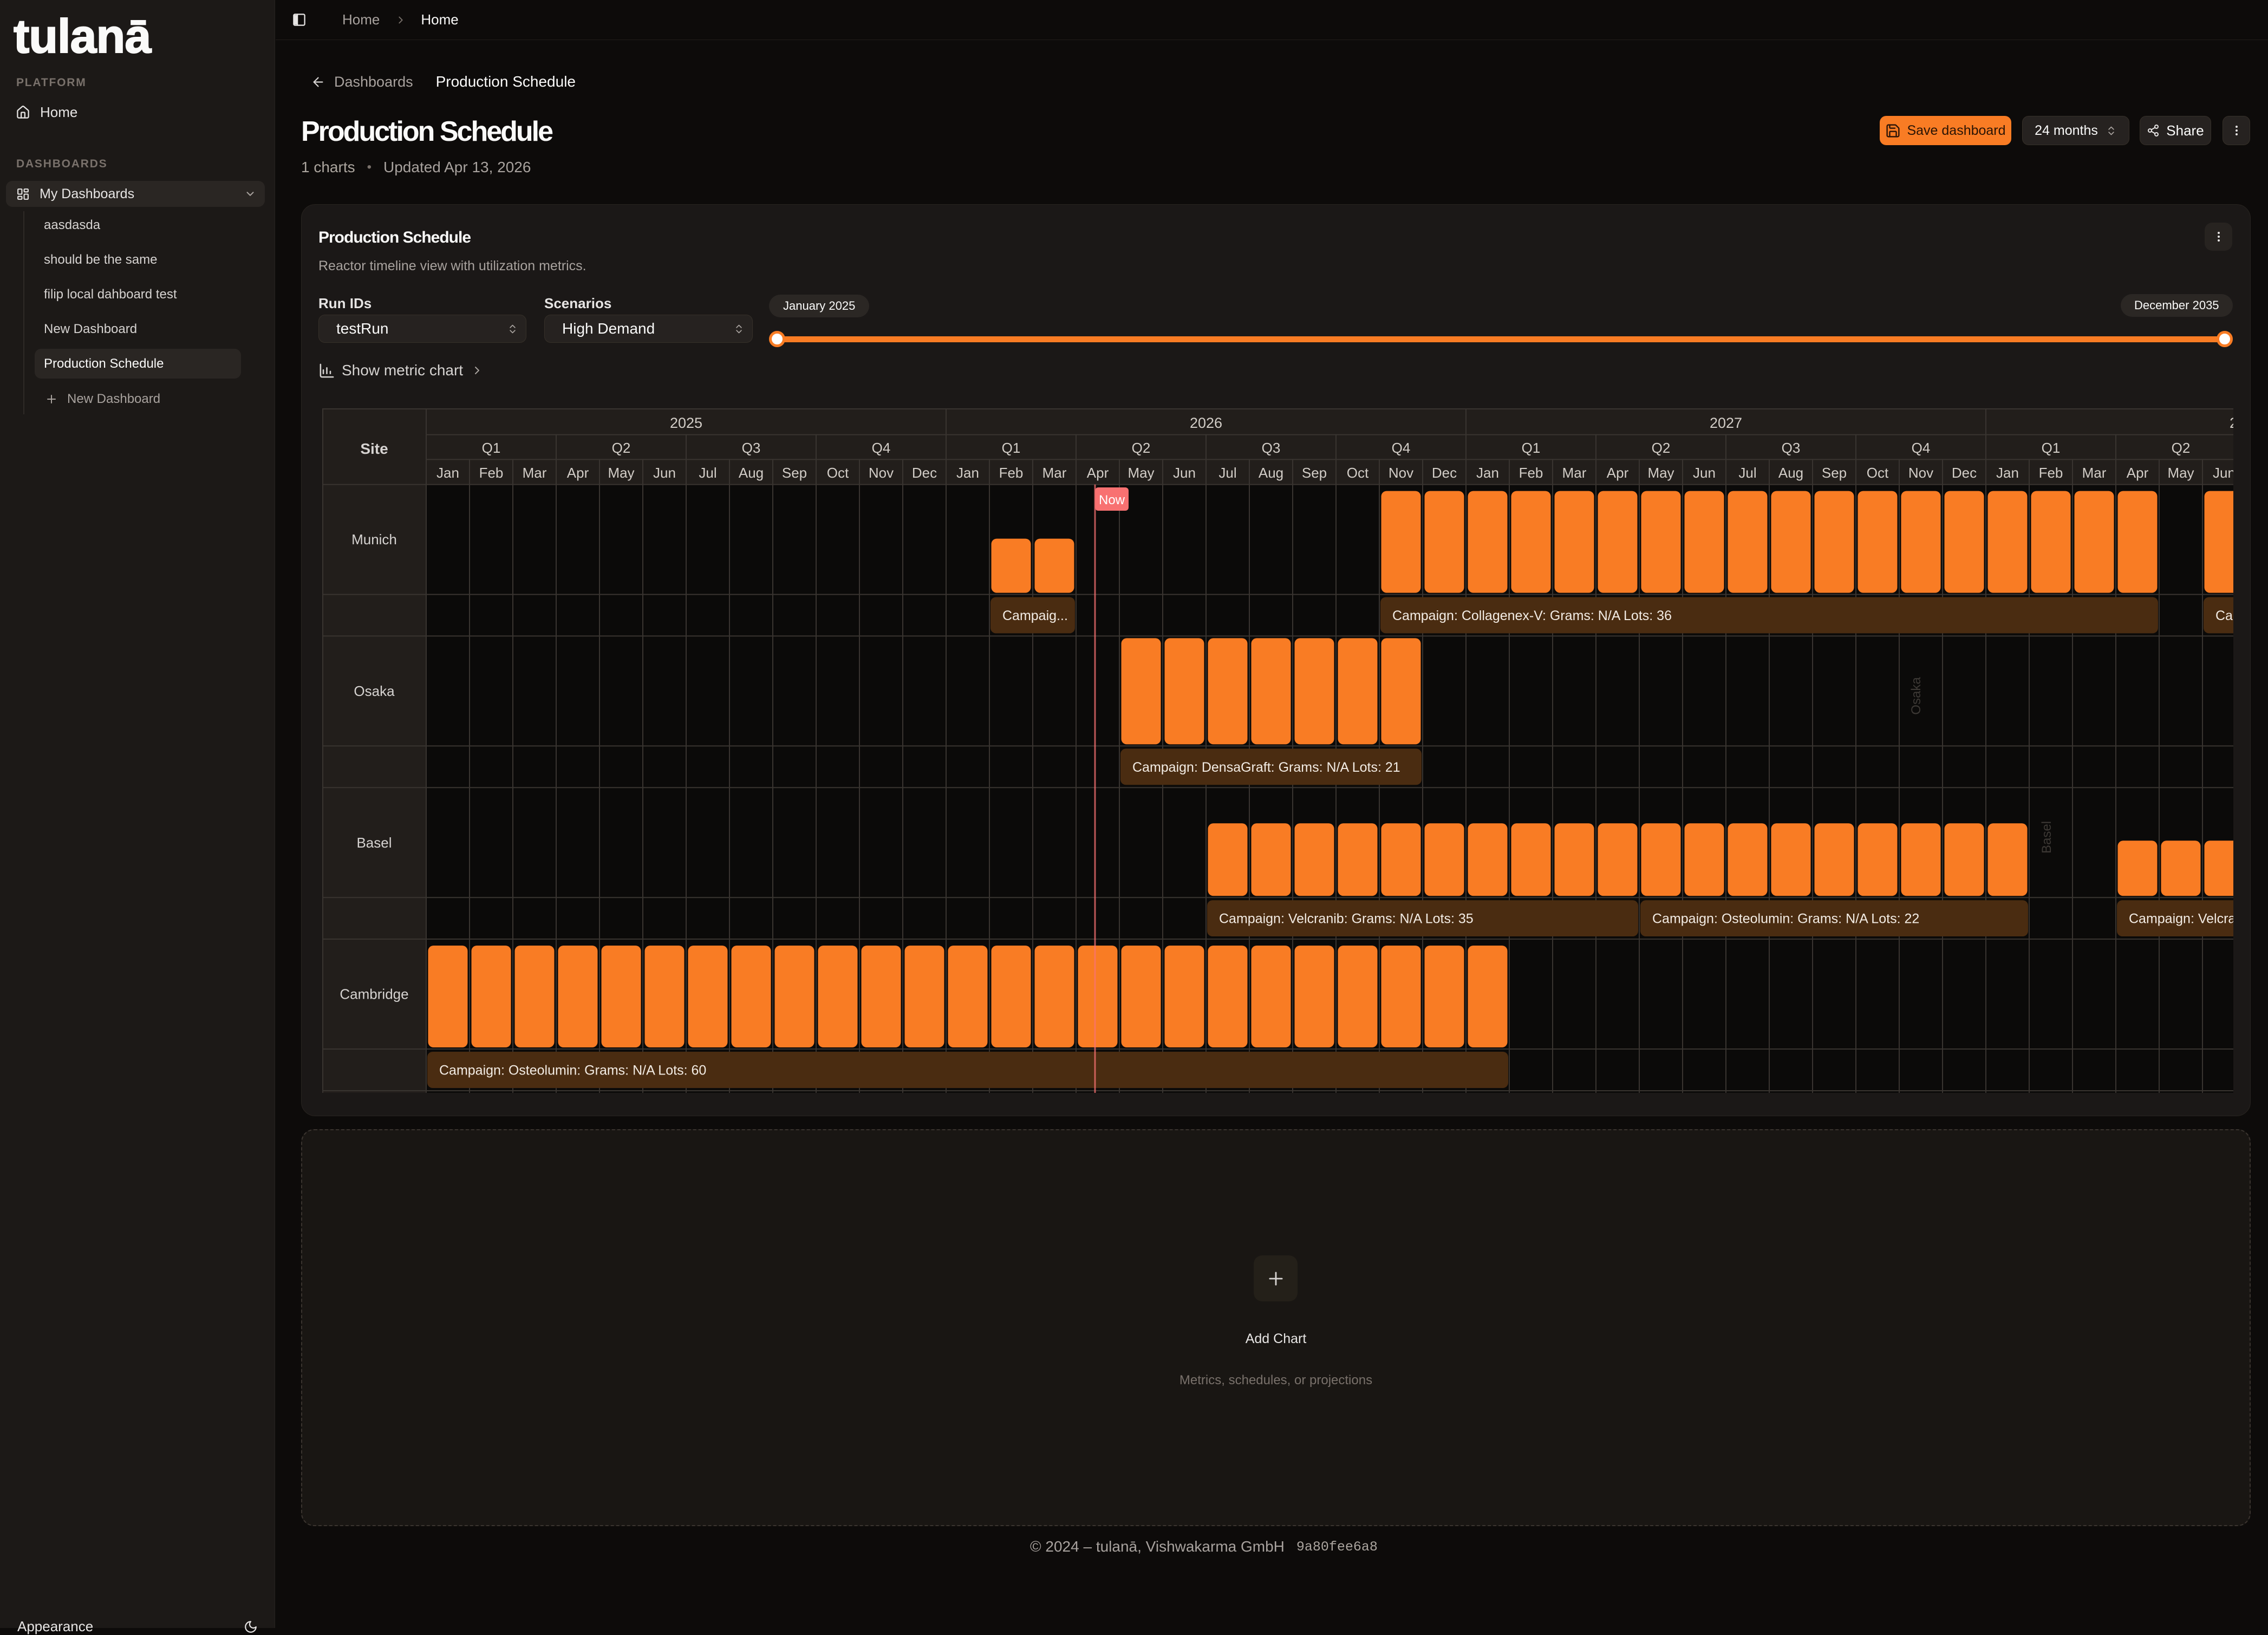 The height and width of the screenshot is (1635, 2268). What do you see at coordinates (1726, 423) in the screenshot?
I see `svg-text: 2027` at bounding box center [1726, 423].